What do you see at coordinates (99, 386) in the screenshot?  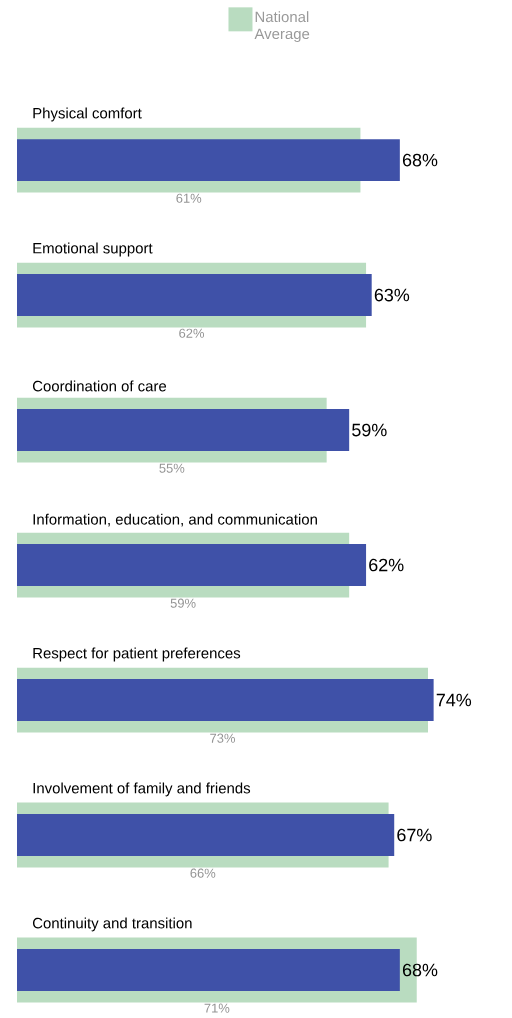 I see `y-tick-label: Coordination of care` at bounding box center [99, 386].